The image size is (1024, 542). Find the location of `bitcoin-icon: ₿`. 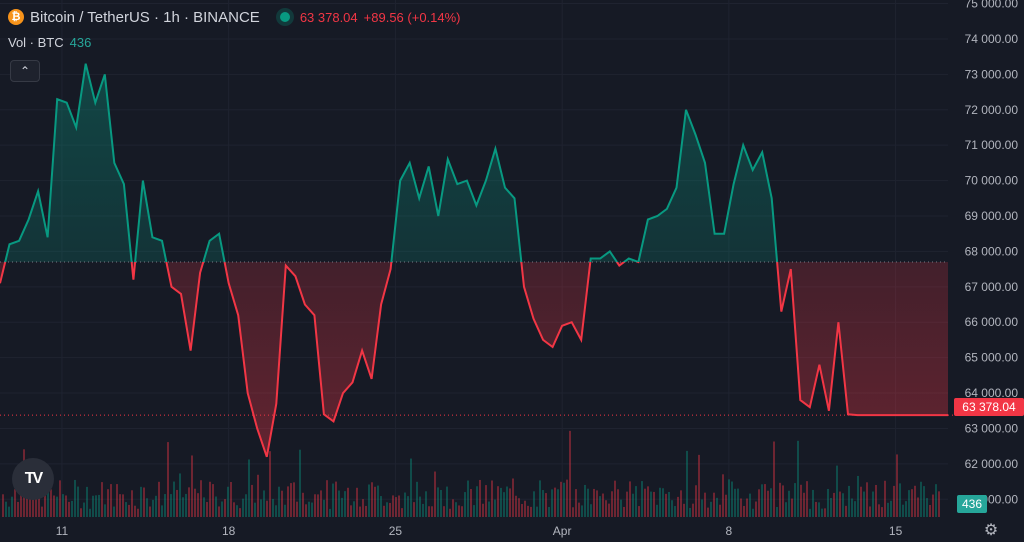

bitcoin-icon: ₿ is located at coordinates (16, 17).